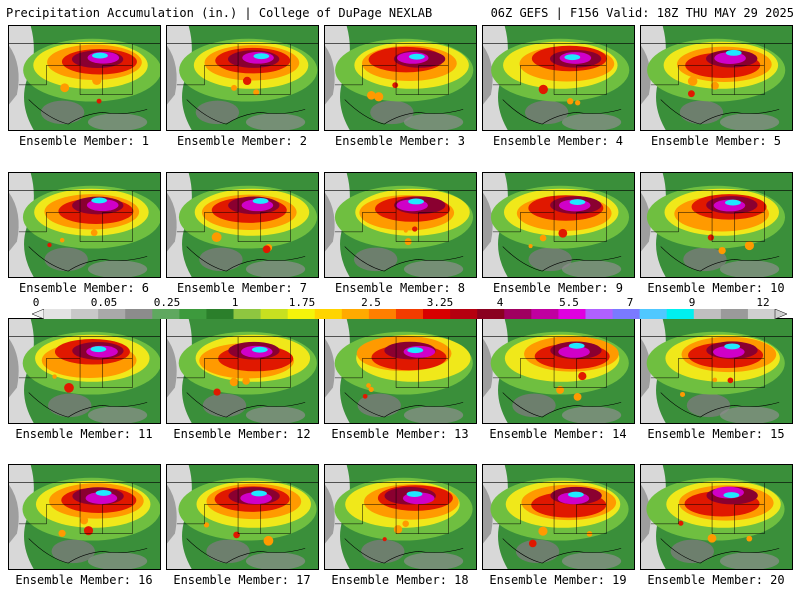 The image size is (800, 600). What do you see at coordinates (167, 302) in the screenshot?
I see `legend-tick-label: 0.25` at bounding box center [167, 302].